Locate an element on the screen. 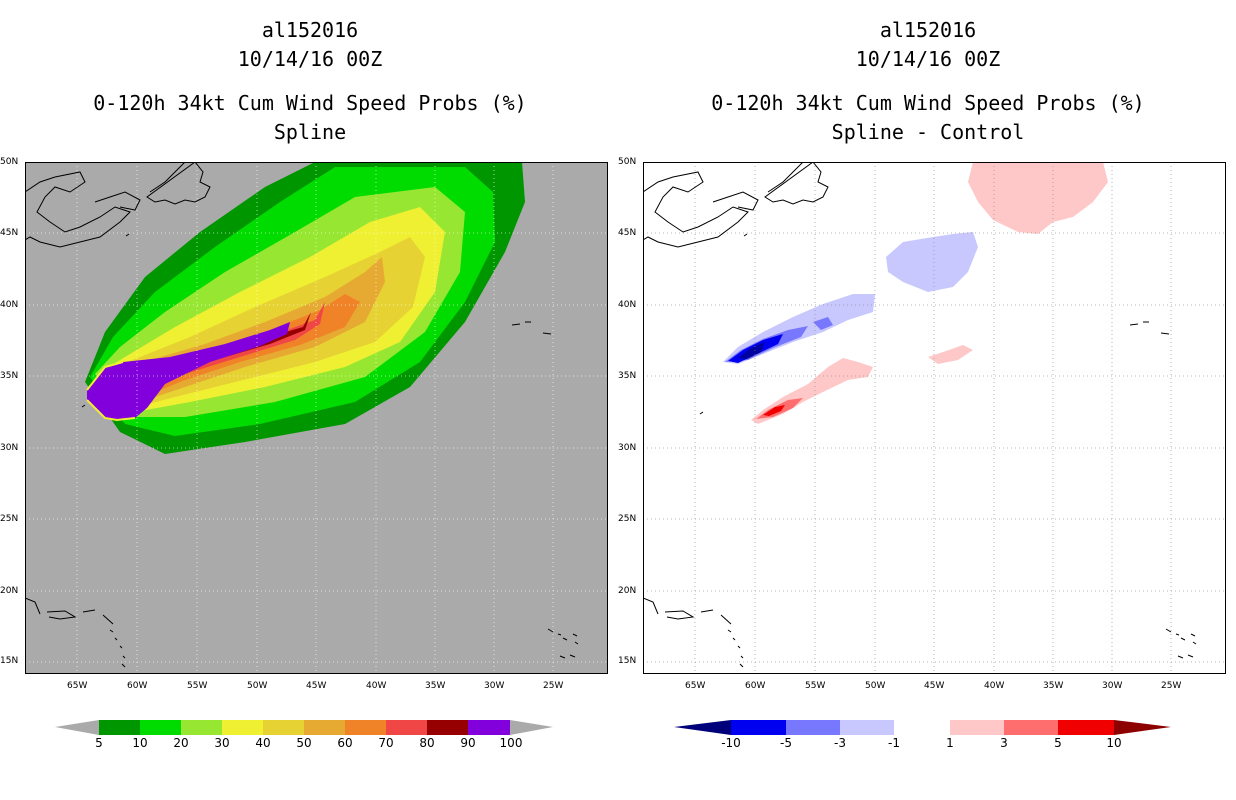 The image size is (1236, 800). left-colorbar is located at coordinates (304, 727).